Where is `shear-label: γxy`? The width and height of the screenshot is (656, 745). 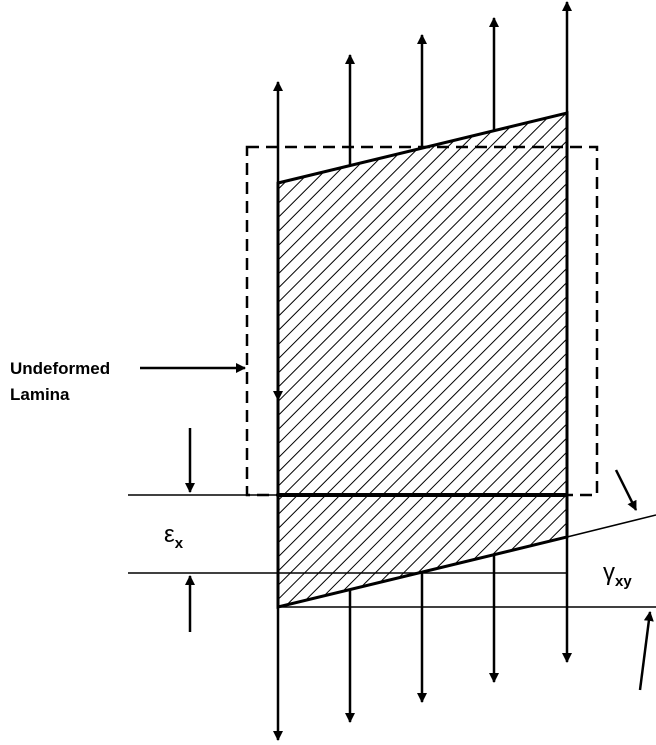 shear-label: γxy is located at coordinates (617, 574).